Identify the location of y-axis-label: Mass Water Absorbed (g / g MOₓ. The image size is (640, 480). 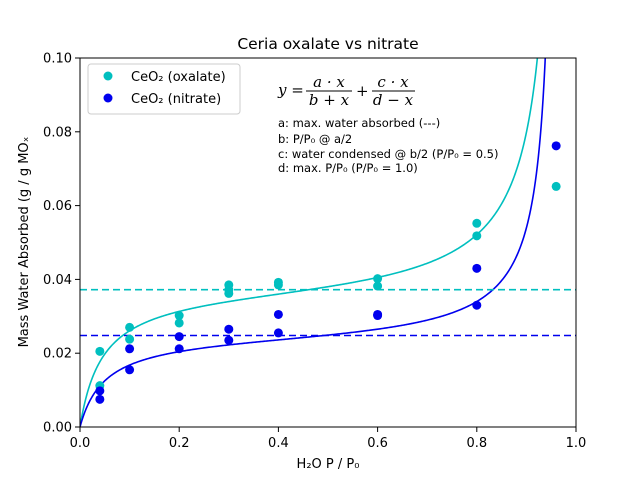
(24, 241).